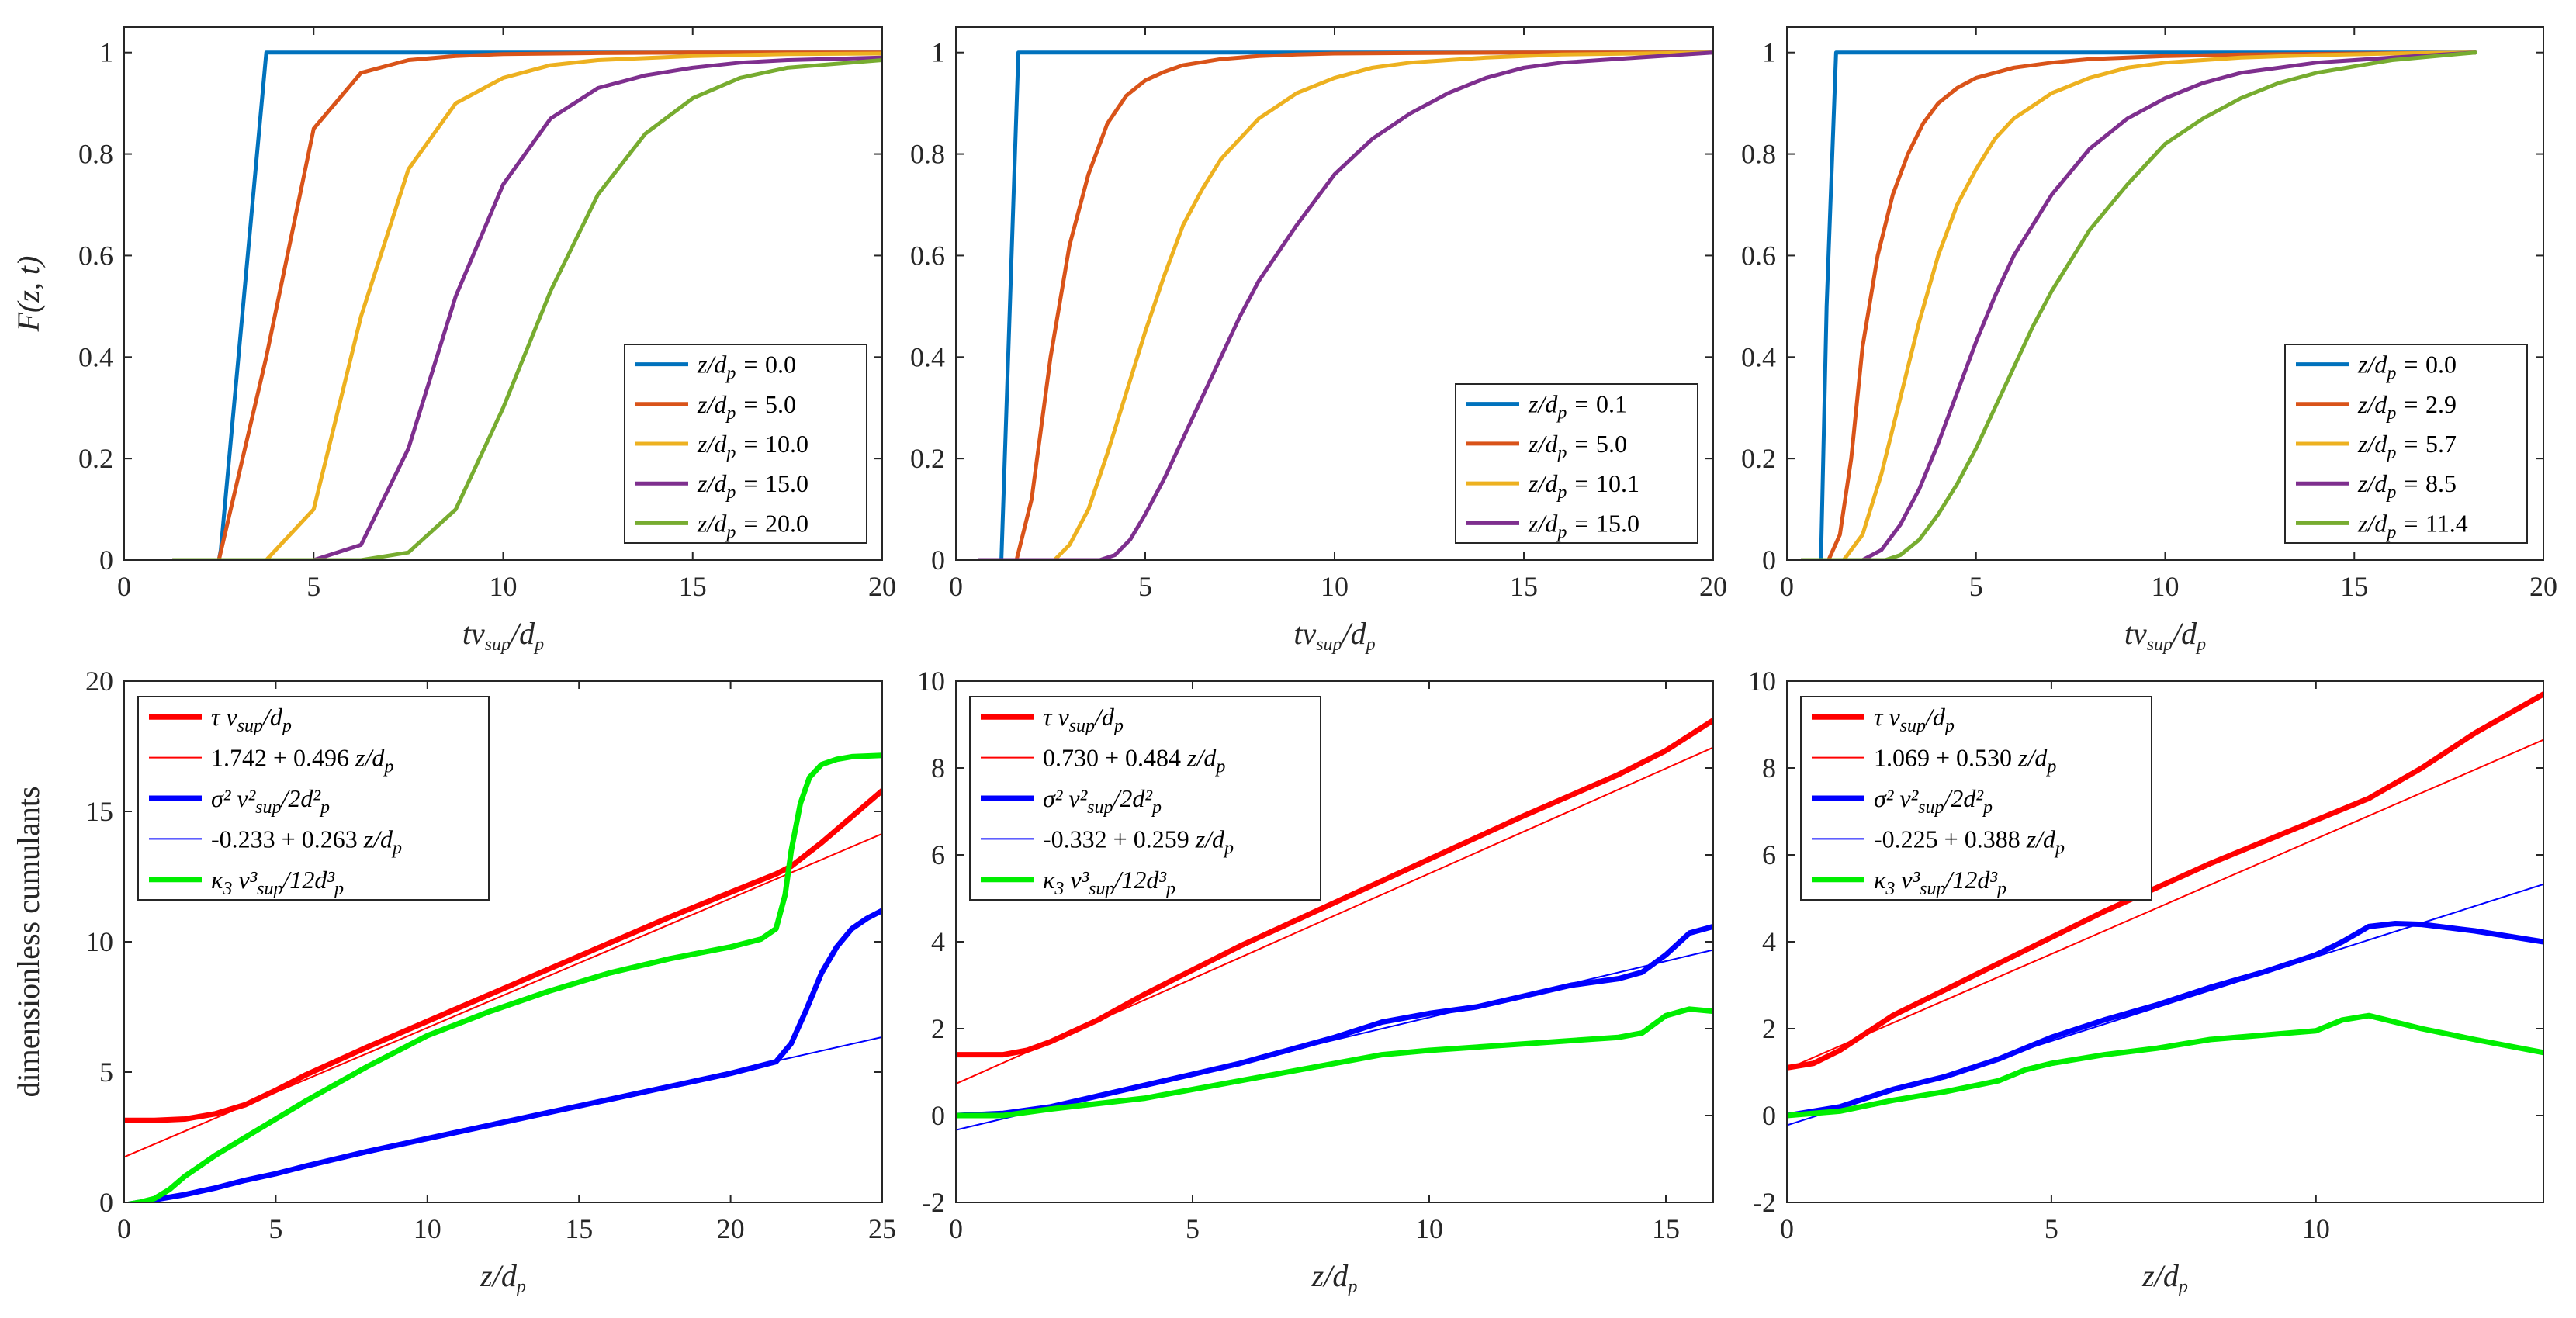 Image resolution: width=2576 pixels, height=1318 pixels. Describe the element at coordinates (1769, 52) in the screenshot. I see `y-tick-label: 1` at that location.